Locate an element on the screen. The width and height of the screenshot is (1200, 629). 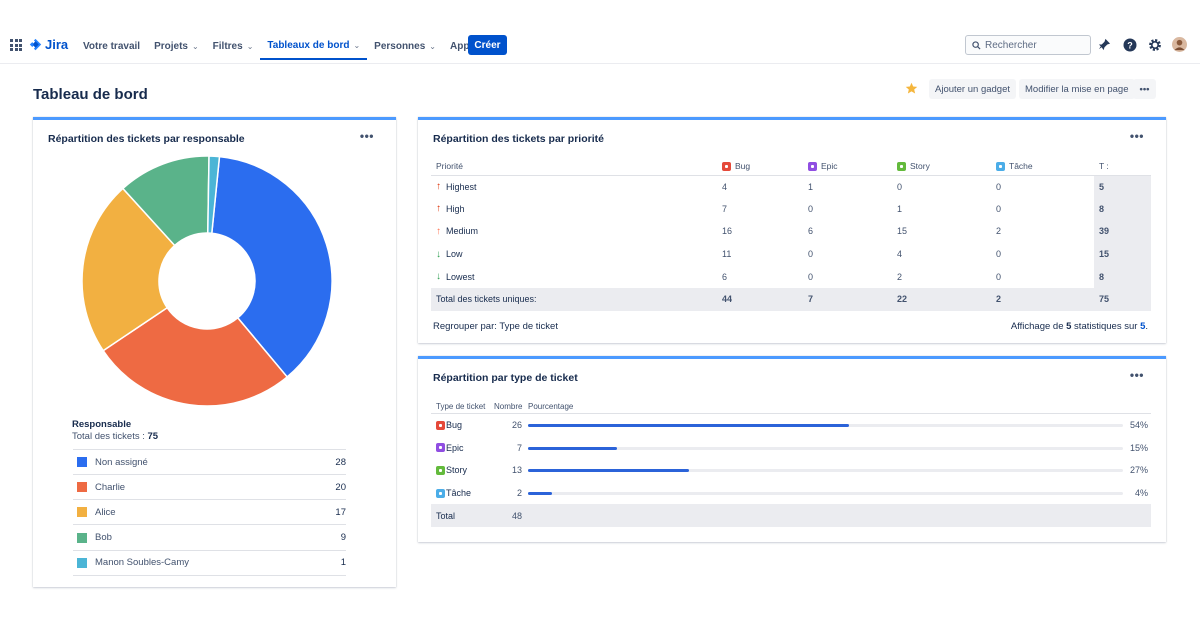
jira-logo-text: Jira is located at coordinates (57, 44).